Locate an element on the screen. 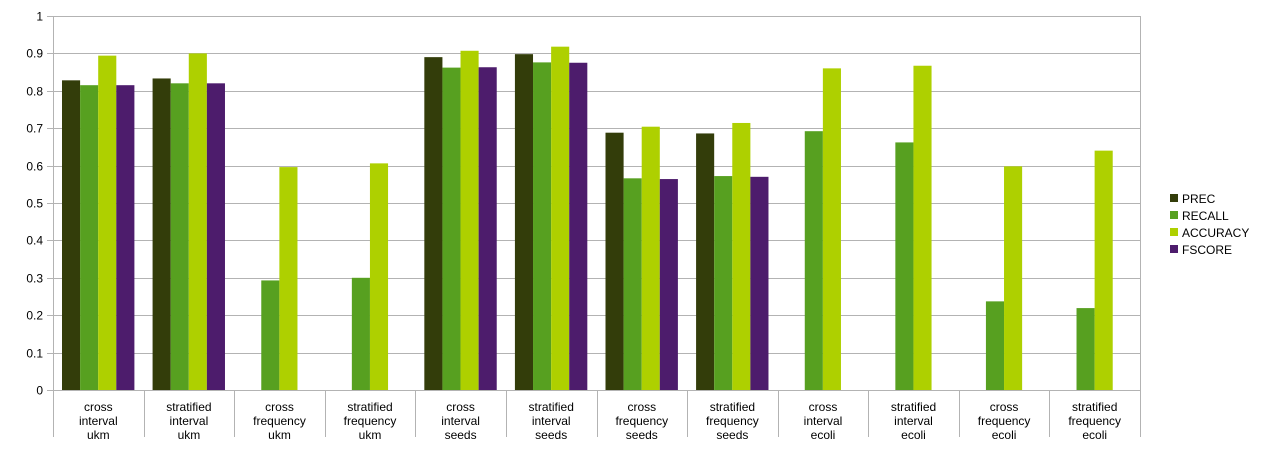  y-tick-label: 0.1 is located at coordinates (34, 354).